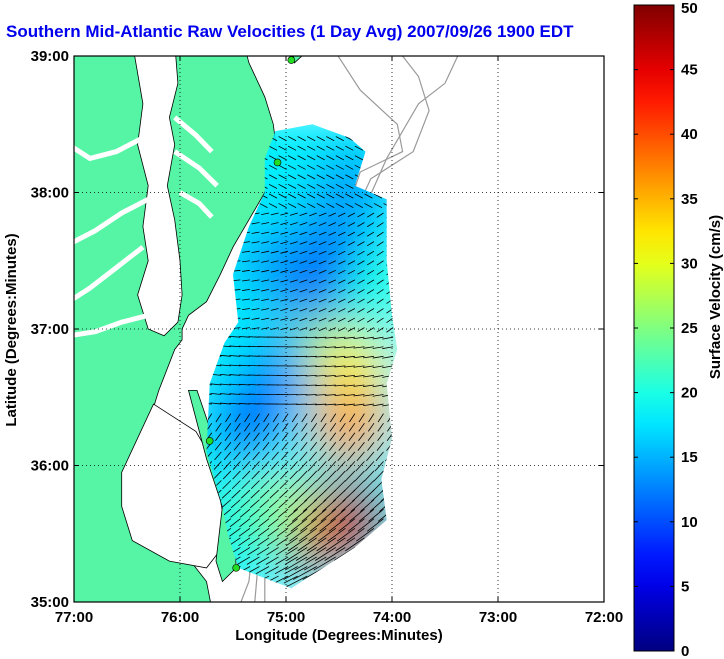 Image resolution: width=724 pixels, height=659 pixels. What do you see at coordinates (715, 297) in the screenshot?
I see `colorbar-label: Surface Velocity (cm/s)` at bounding box center [715, 297].